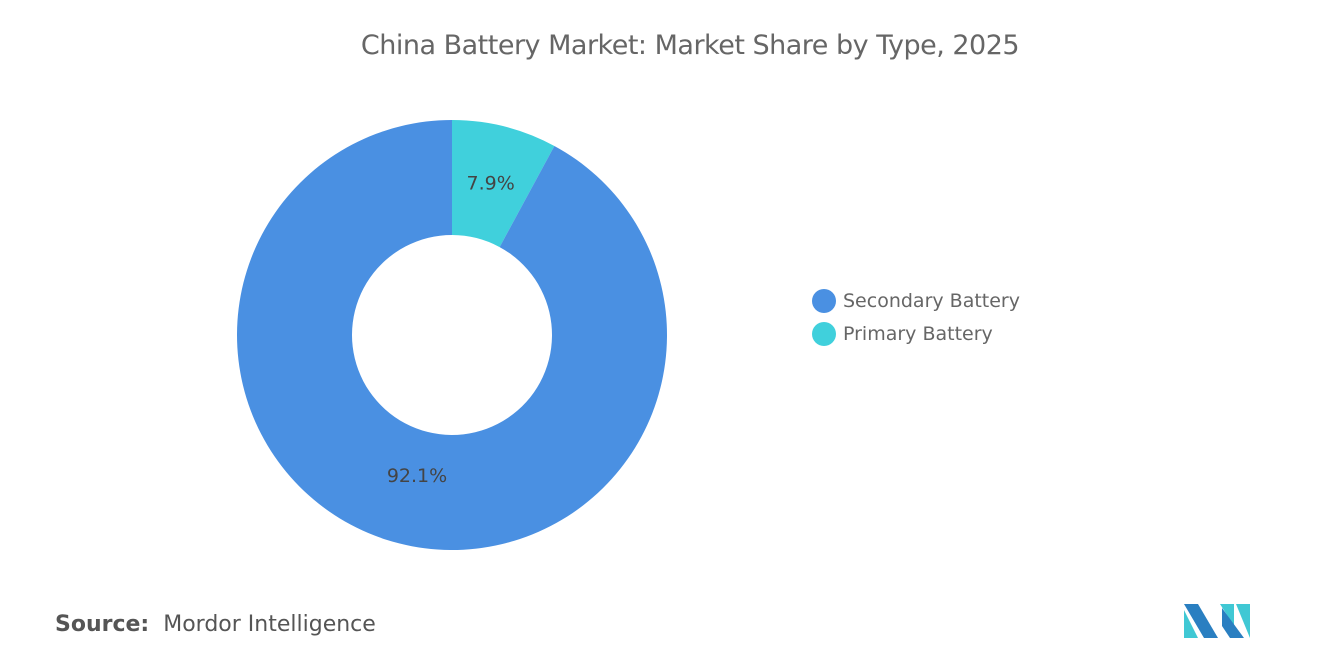  What do you see at coordinates (931, 300) in the screenshot?
I see `legend-label: Secondary Battery` at bounding box center [931, 300].